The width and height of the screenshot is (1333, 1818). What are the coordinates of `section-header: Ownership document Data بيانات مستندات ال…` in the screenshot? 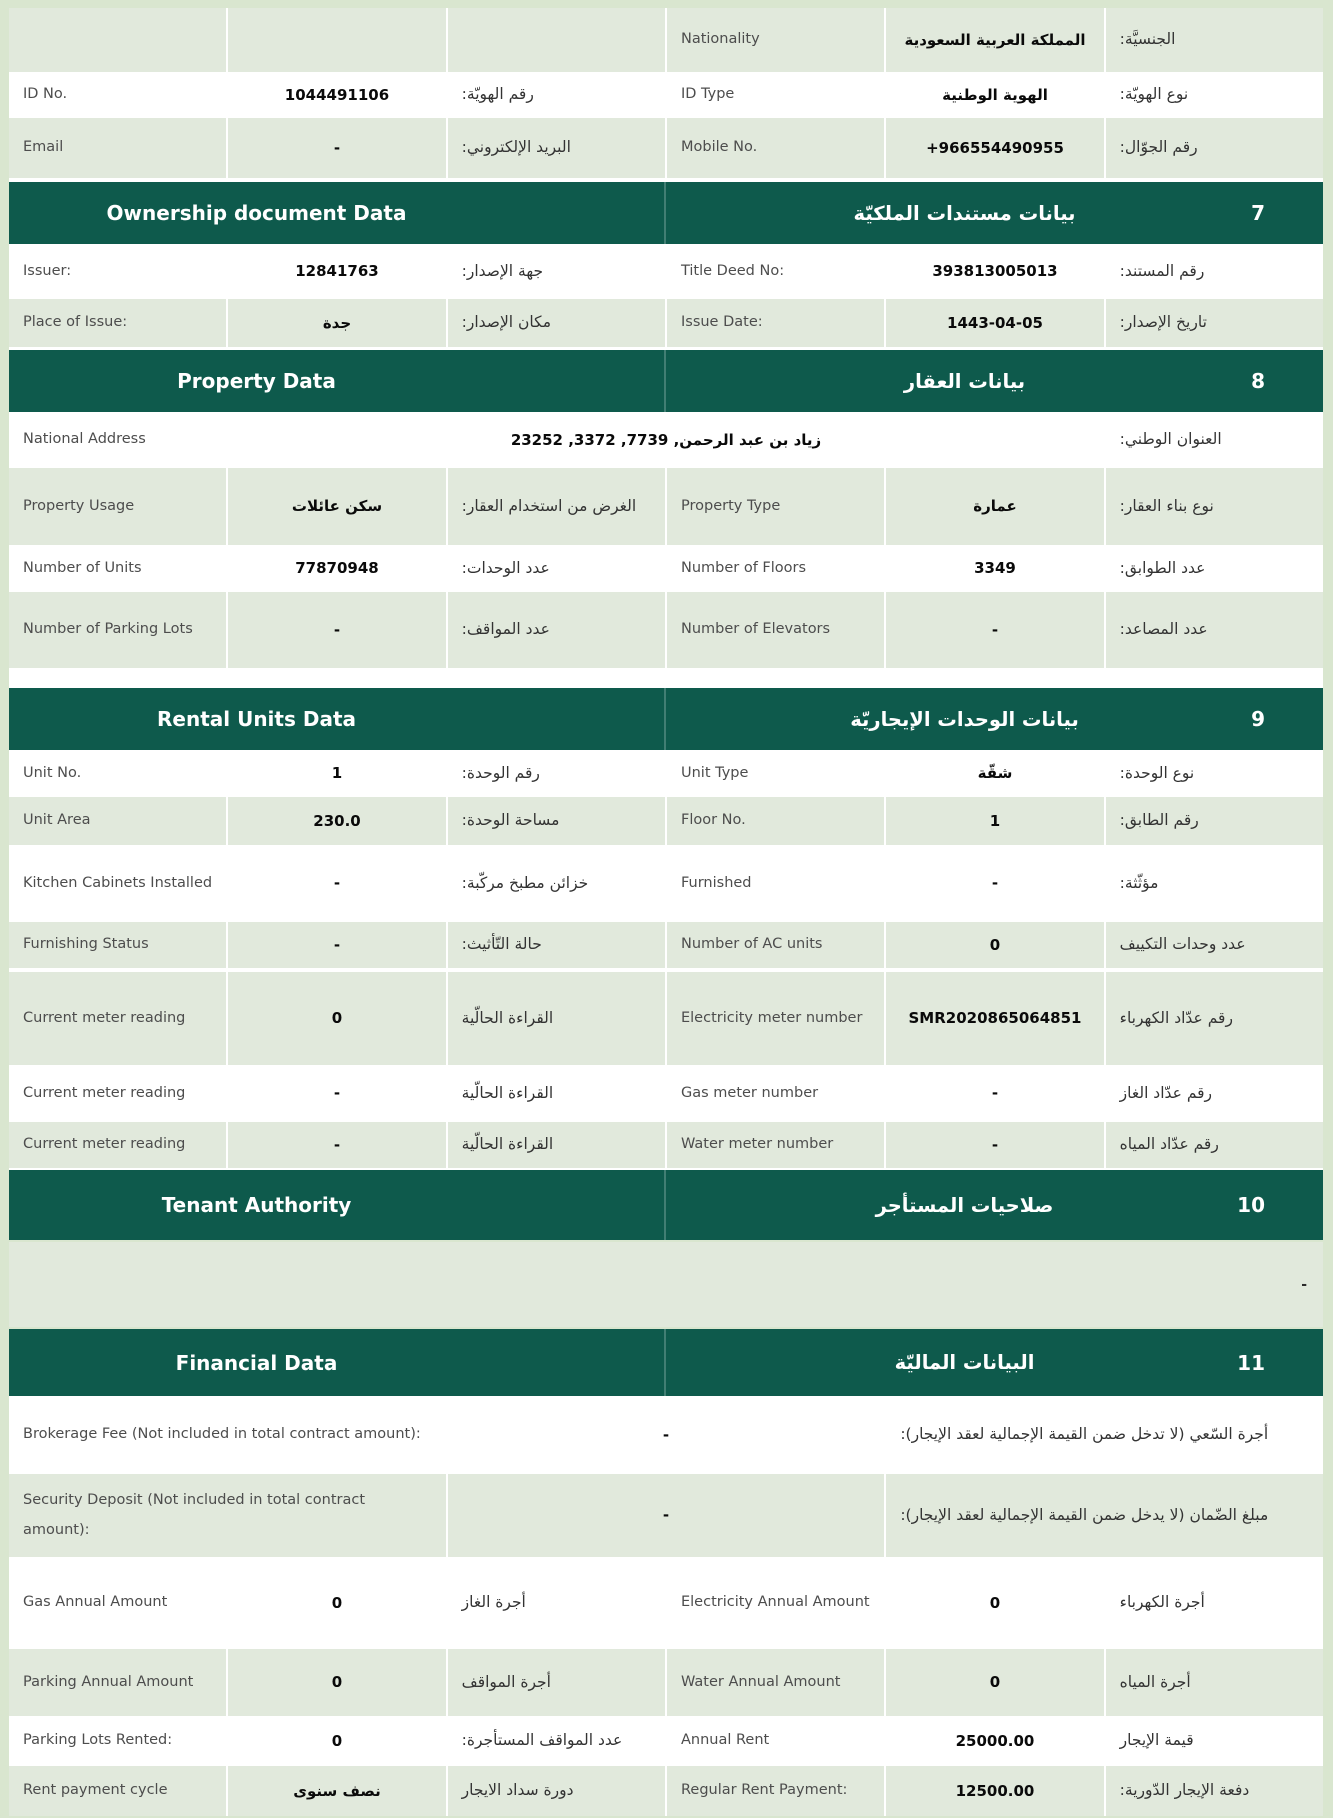 It's located at (666, 213).